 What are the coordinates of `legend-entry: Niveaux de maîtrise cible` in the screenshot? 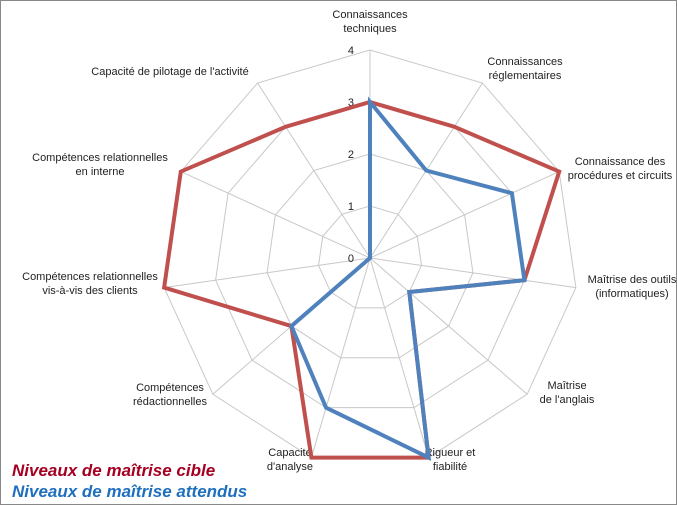 It's located at (113, 470).